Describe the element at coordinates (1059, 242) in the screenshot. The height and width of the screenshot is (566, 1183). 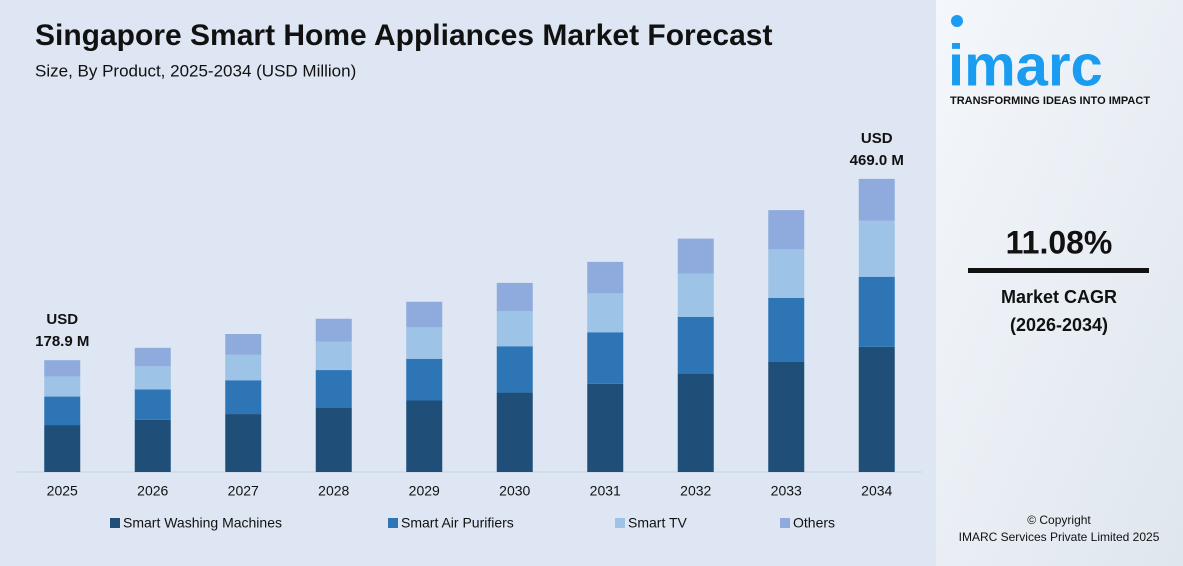
I see `cagr-value: 11.08%` at that location.